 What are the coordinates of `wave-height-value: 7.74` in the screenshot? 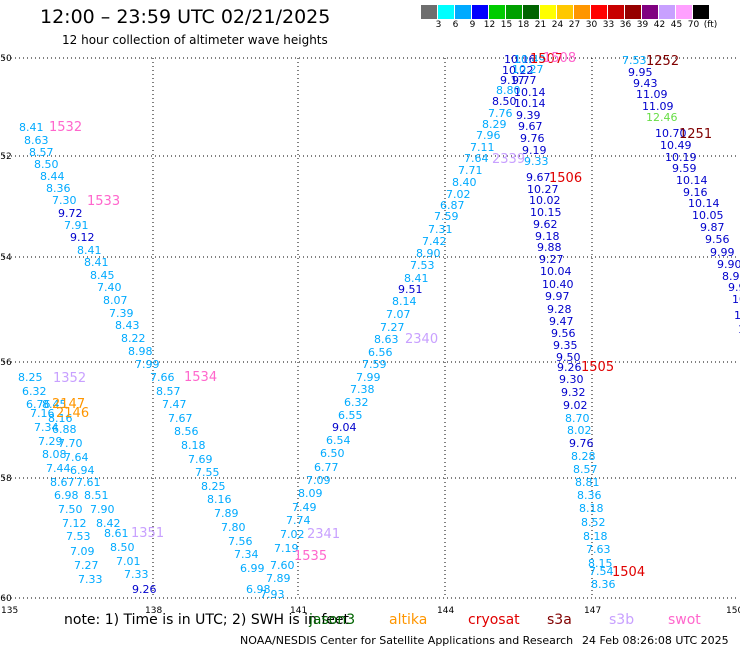 It's located at (298, 520).